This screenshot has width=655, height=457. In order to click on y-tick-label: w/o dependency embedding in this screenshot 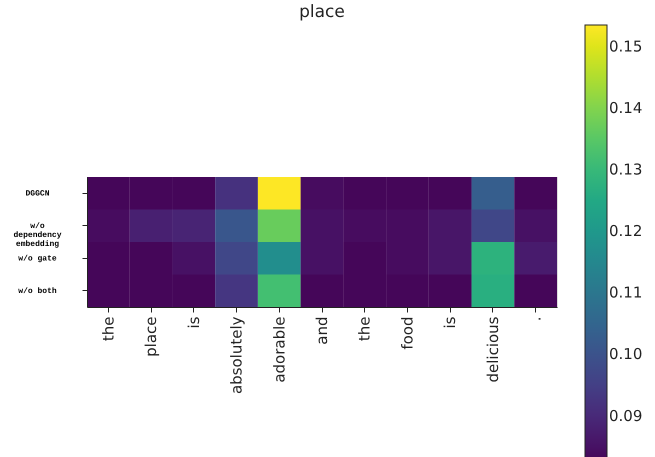, I will do `click(37, 235)`.